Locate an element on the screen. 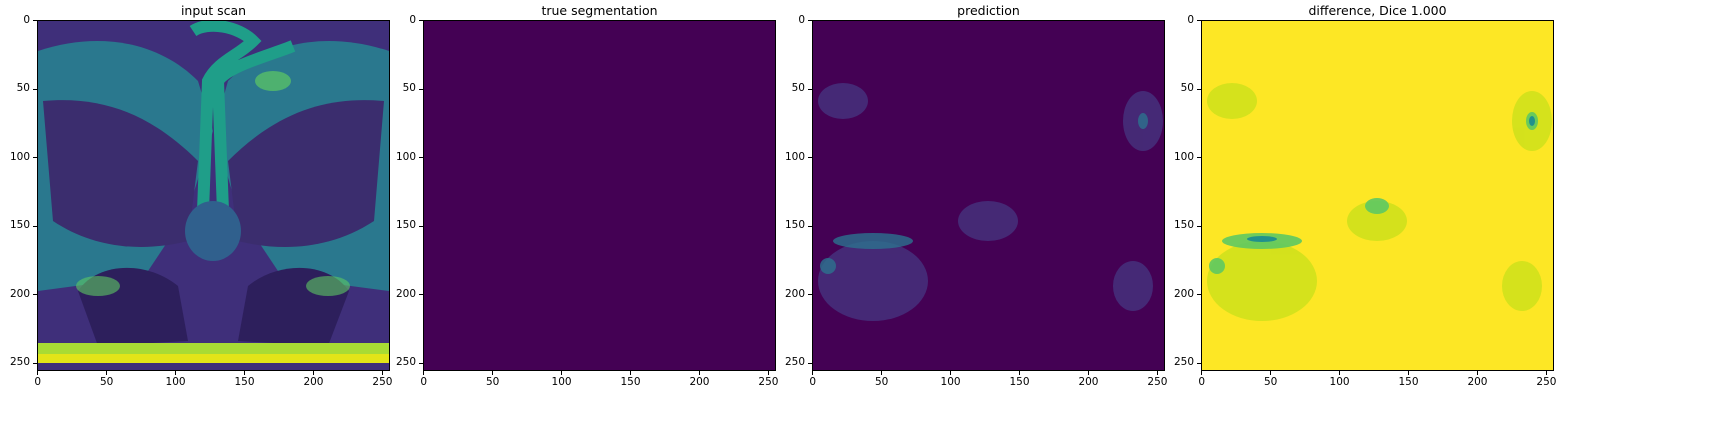 The image size is (1728, 432). panel-title: true segmentation is located at coordinates (599, 10).